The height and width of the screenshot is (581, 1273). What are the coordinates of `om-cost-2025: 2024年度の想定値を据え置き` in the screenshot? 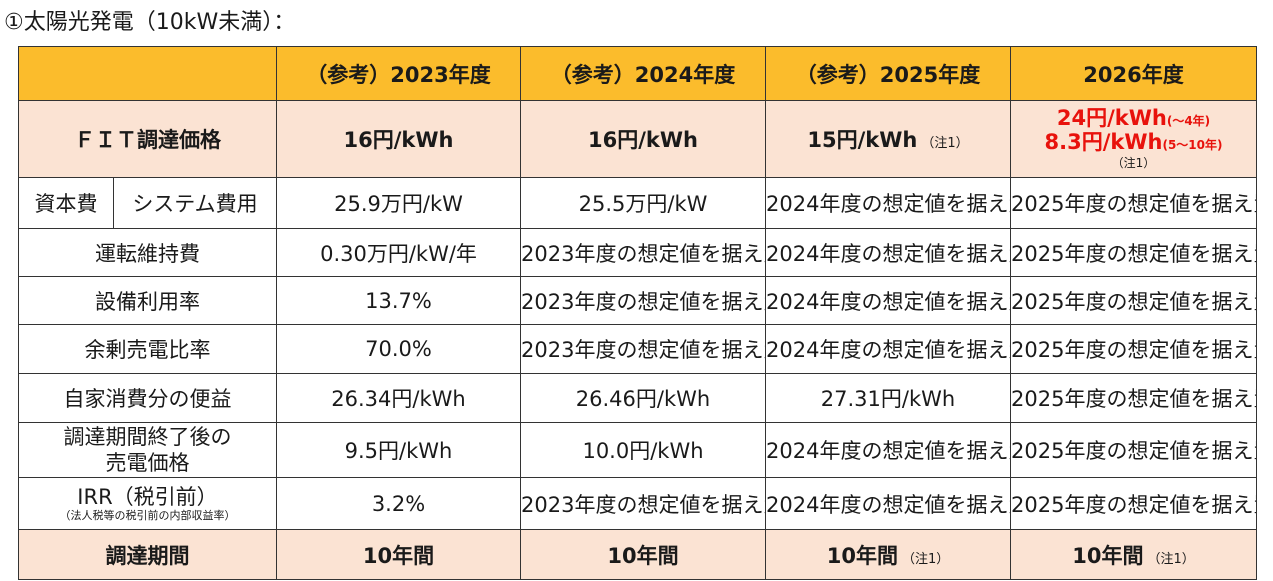 It's located at (888, 252).